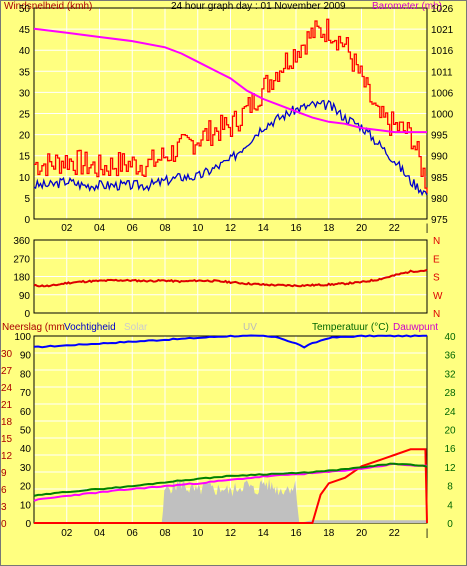 This screenshot has height=566, width=467. I want to click on rain-line, so click(231, 486).